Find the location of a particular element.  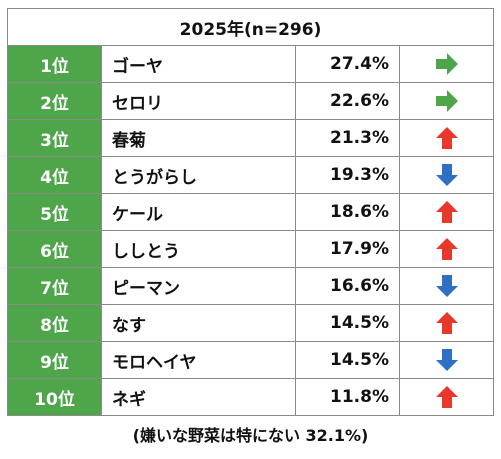

vegetable-name: セロリ is located at coordinates (198, 101).